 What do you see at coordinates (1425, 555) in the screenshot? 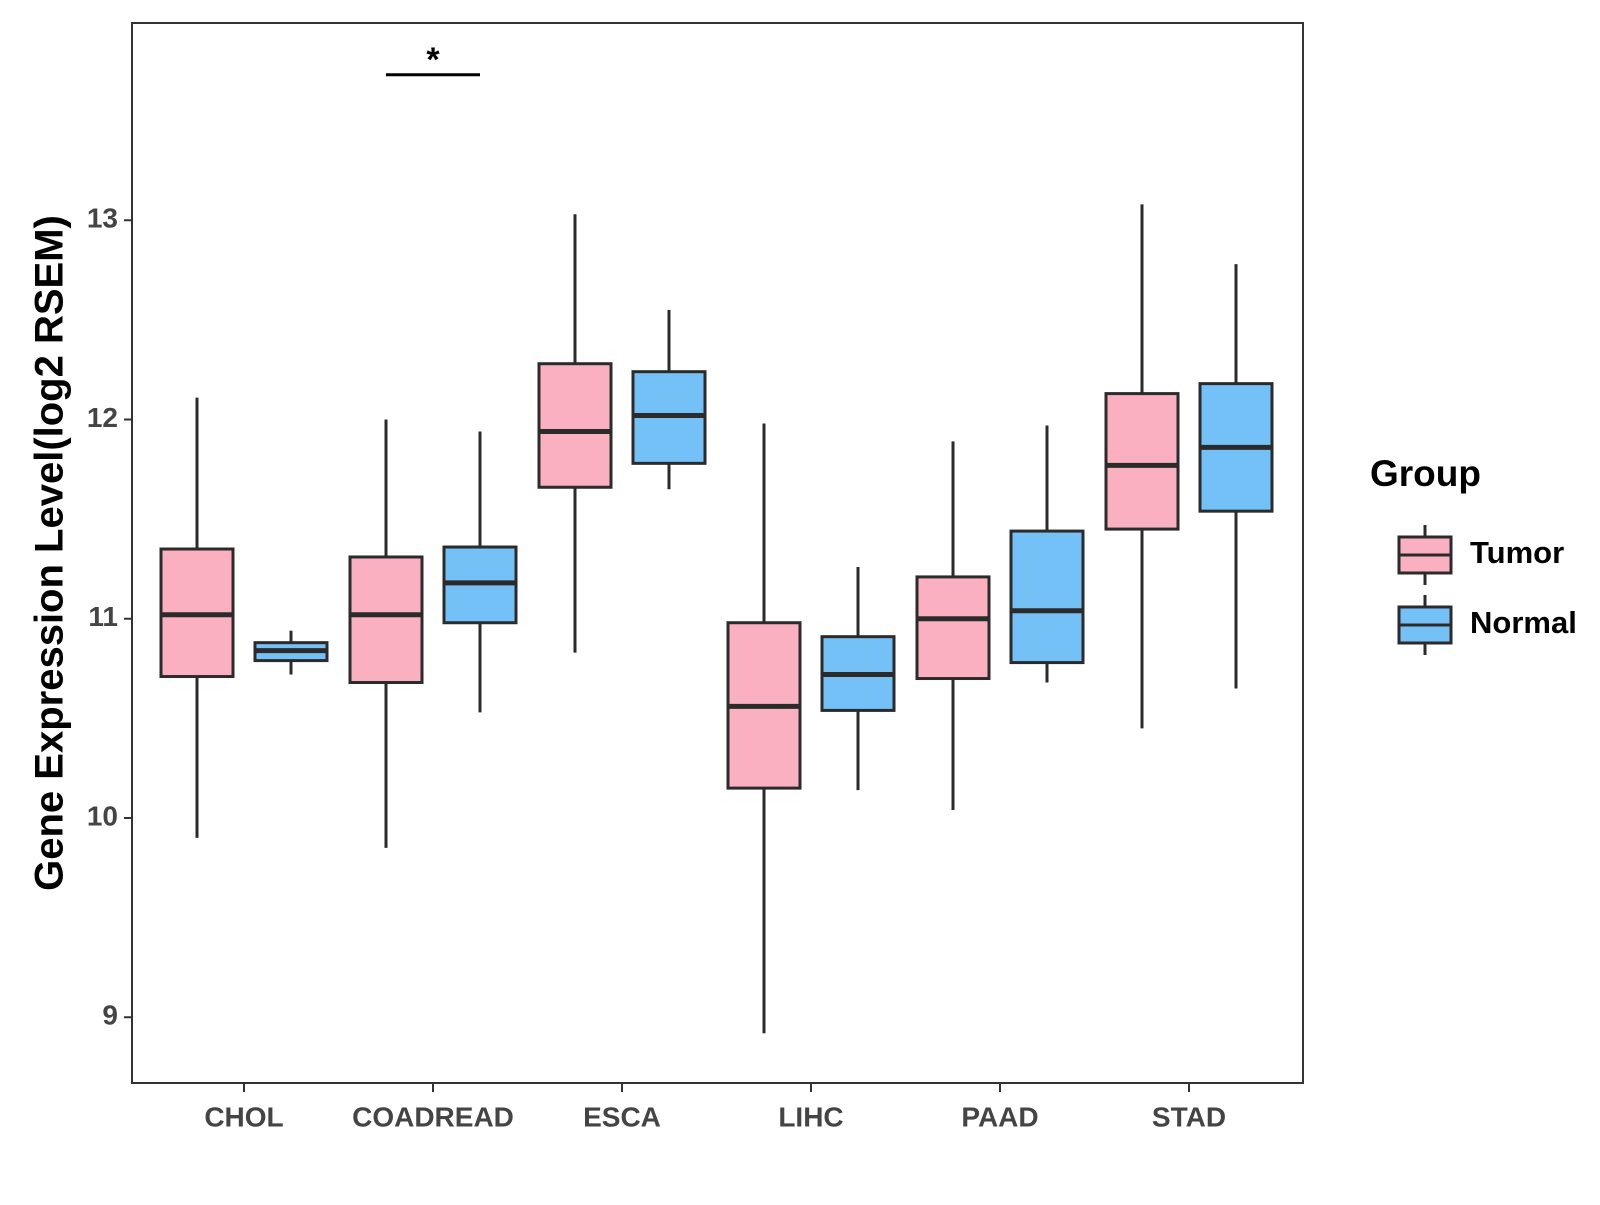
I see `legend-key-tumor` at bounding box center [1425, 555].